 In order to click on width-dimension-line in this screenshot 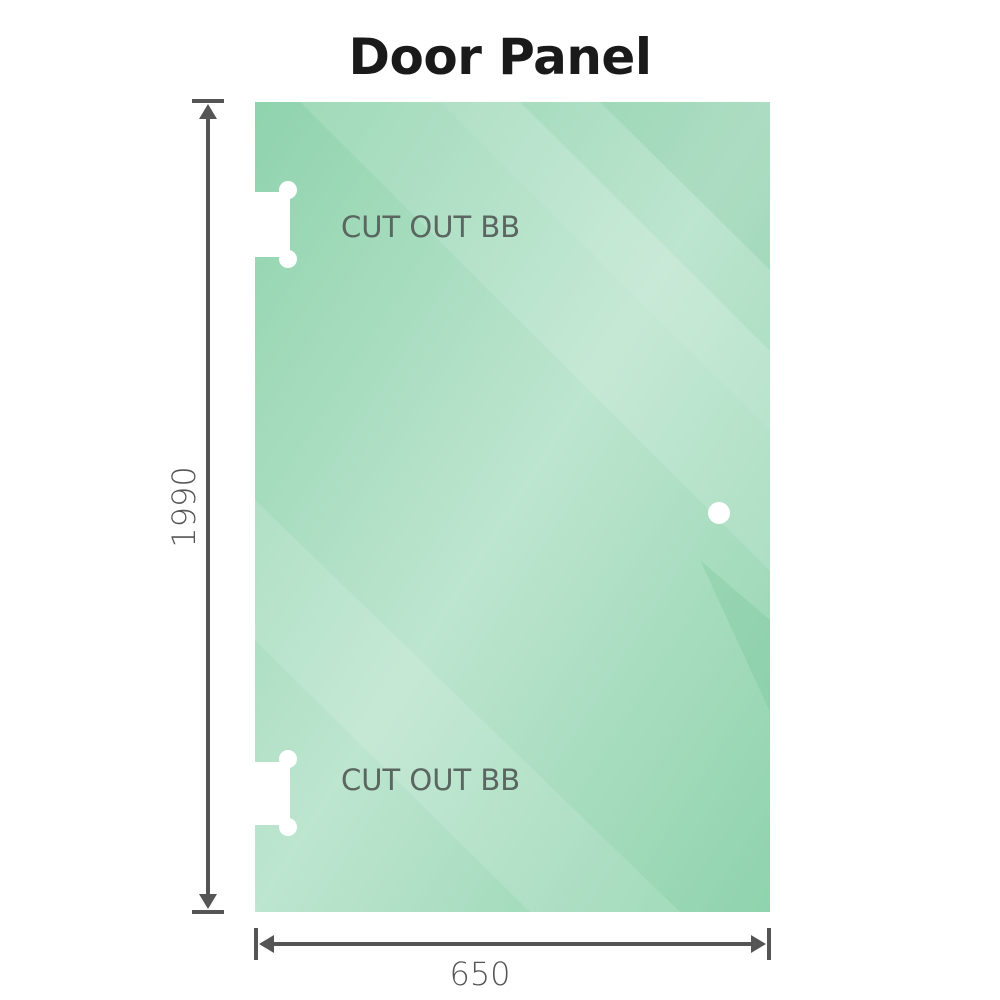, I will do `click(512, 944)`.